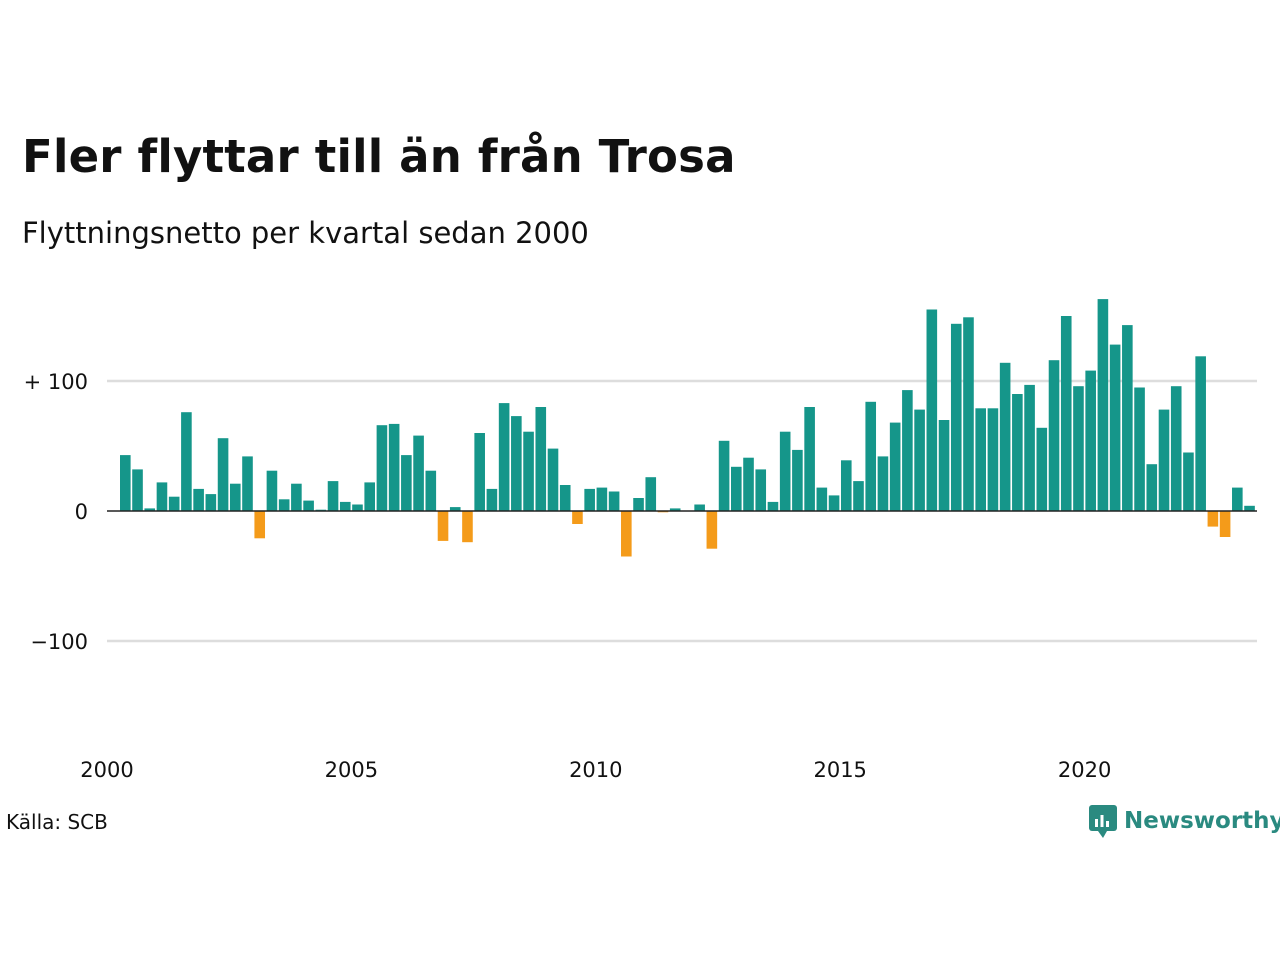  Describe the element at coordinates (56, 382) in the screenshot. I see `y-tick-label: + 100` at that location.